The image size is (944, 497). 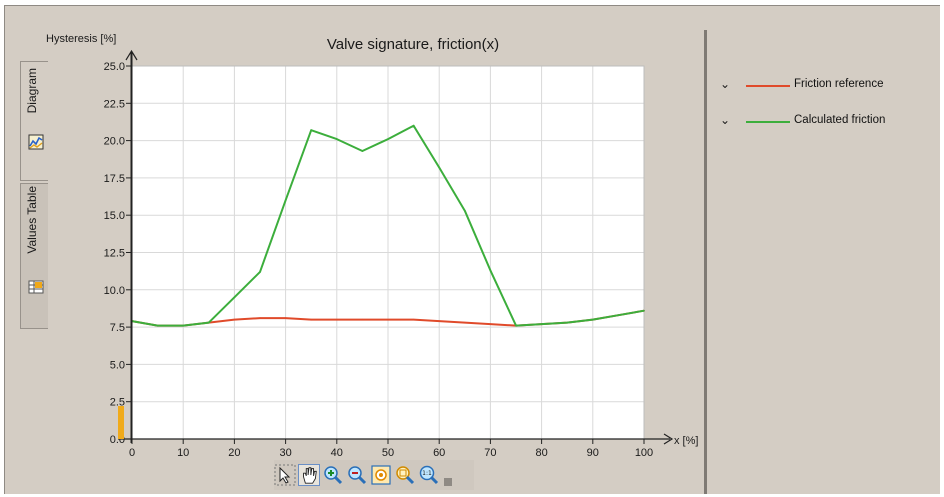 What do you see at coordinates (114, 104) in the screenshot?
I see `y-tick-label: 22.5` at bounding box center [114, 104].